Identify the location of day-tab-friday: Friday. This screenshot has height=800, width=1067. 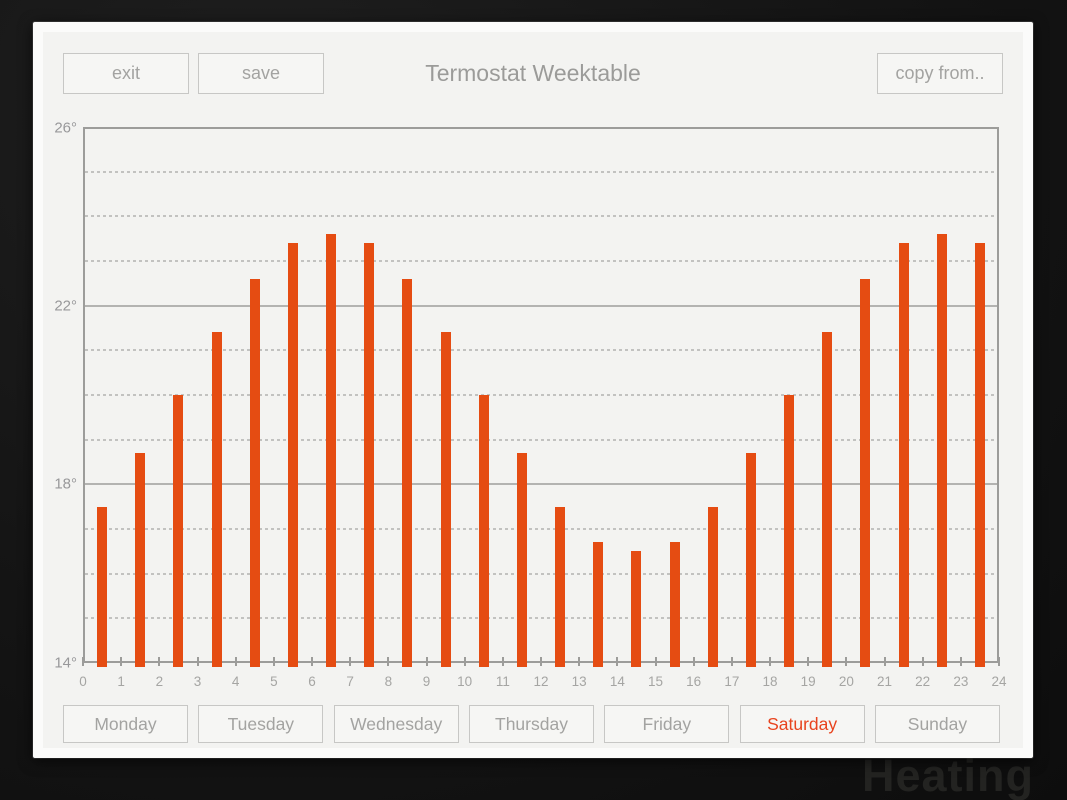
(667, 724).